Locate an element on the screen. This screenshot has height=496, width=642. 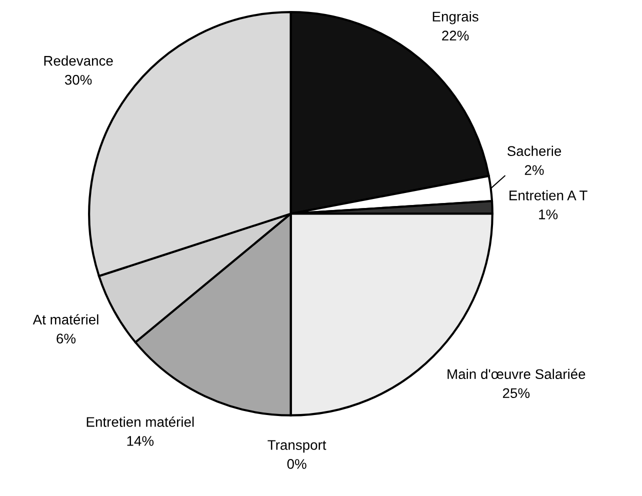
slice-label: At matériel is located at coordinates (65, 319).